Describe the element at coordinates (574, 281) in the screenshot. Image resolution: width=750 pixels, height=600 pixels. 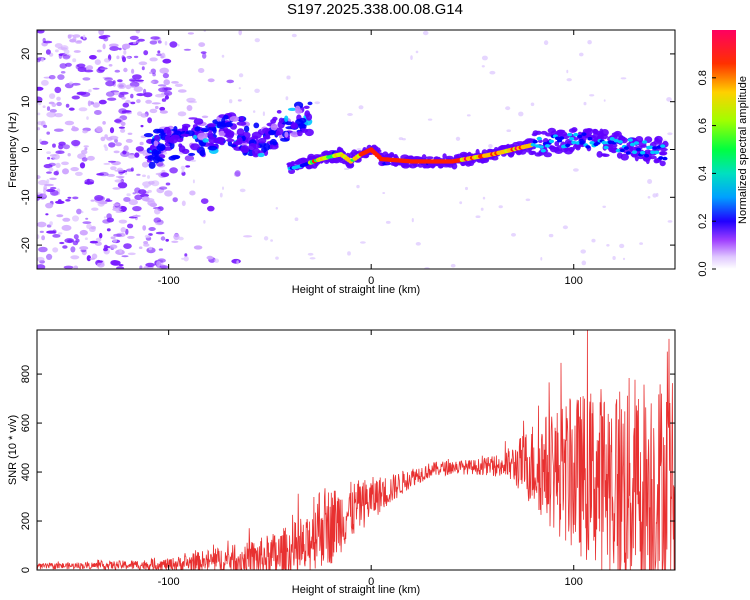
I see `spectrogram-x-tick-label: 100` at that location.